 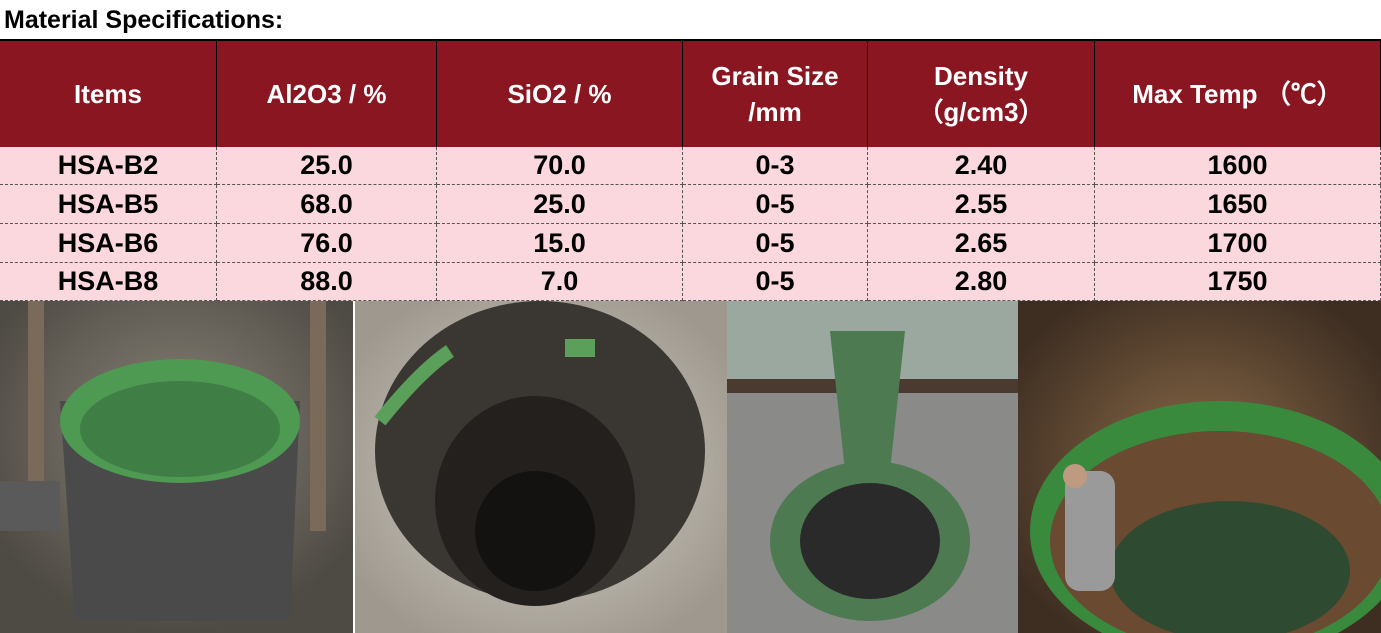 I want to click on data-cell: 1750, so click(x=1238, y=282).